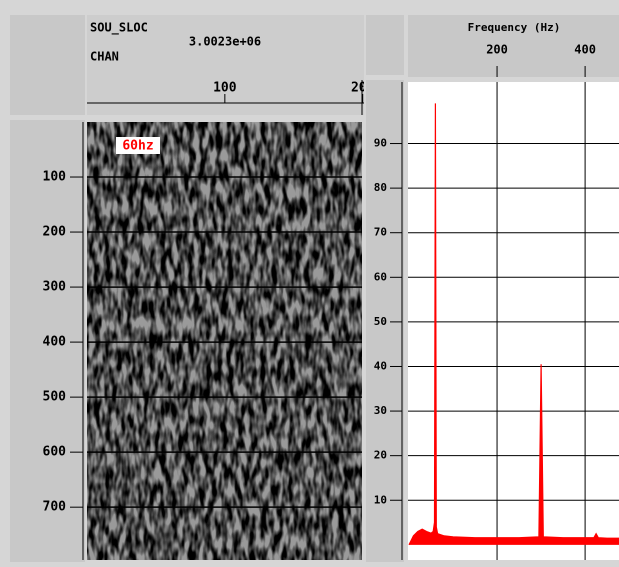 The height and width of the screenshot is (567, 619). Describe the element at coordinates (380, 321) in the screenshot. I see `y-tick-label: 50` at that location.